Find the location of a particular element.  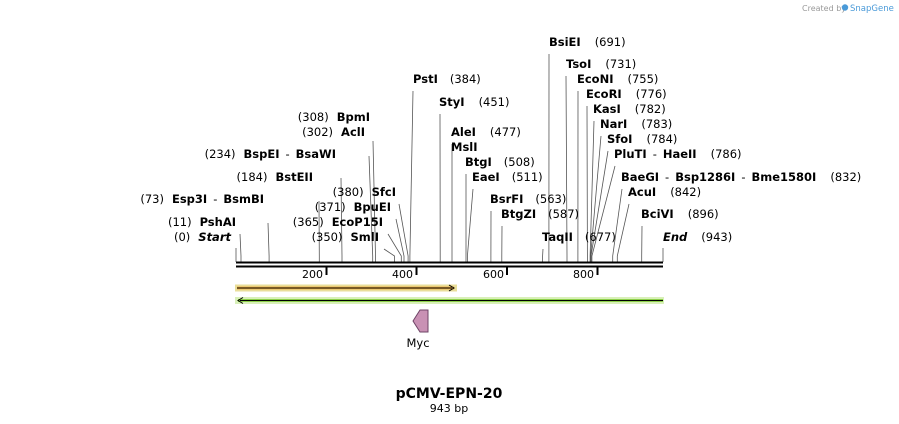

site-ecop15i-position: (365) is located at coordinates (308, 222).